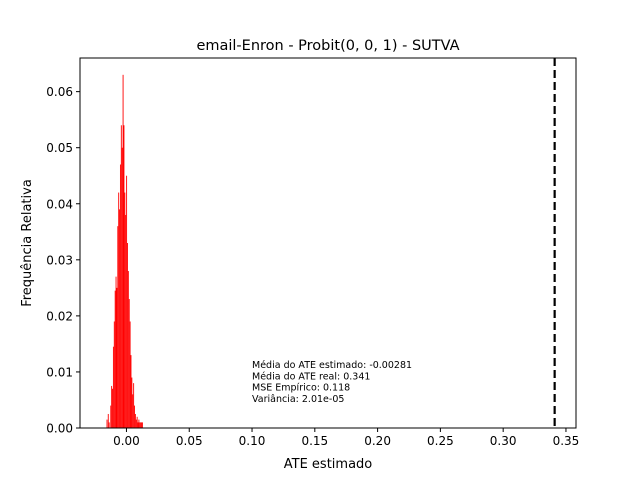 The height and width of the screenshot is (480, 640). I want to click on y-tick-label: 0.05, so click(59, 148).